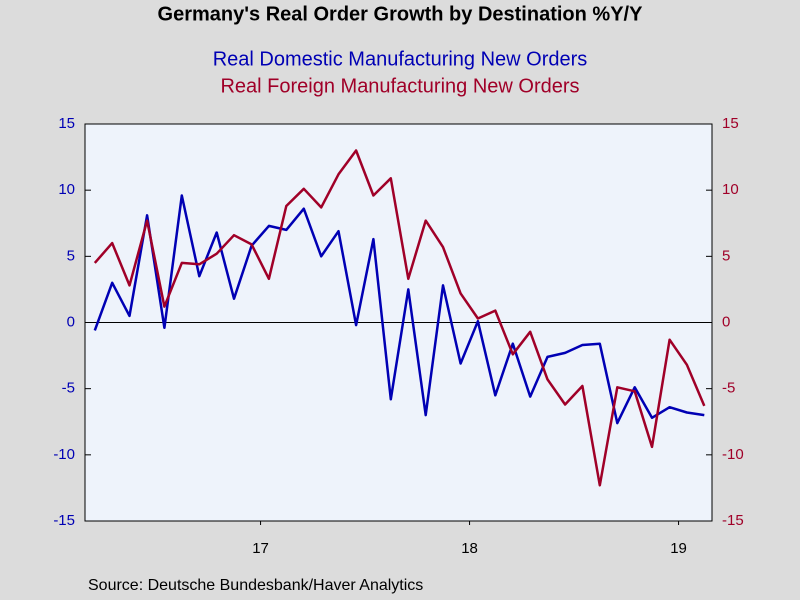 The image size is (800, 600). I want to click on y-tick-label: 0, so click(71, 321).